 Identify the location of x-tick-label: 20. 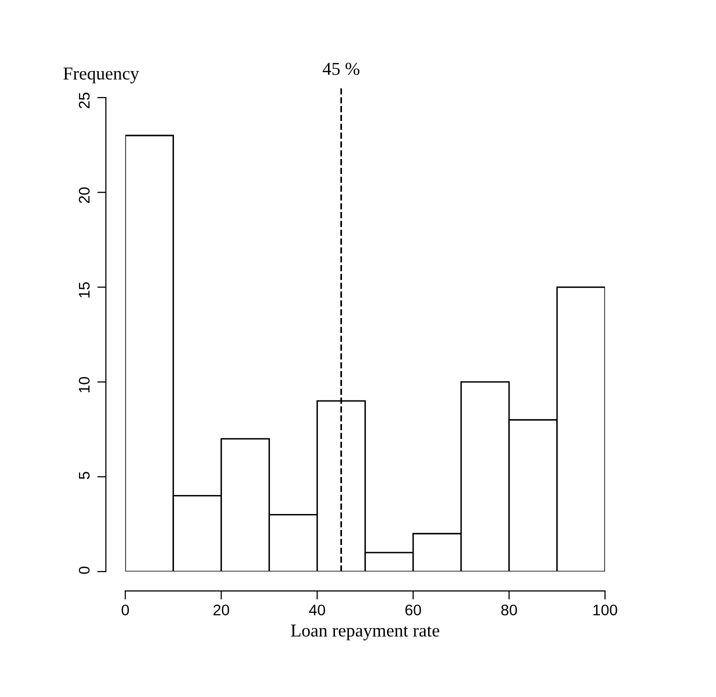
(222, 610).